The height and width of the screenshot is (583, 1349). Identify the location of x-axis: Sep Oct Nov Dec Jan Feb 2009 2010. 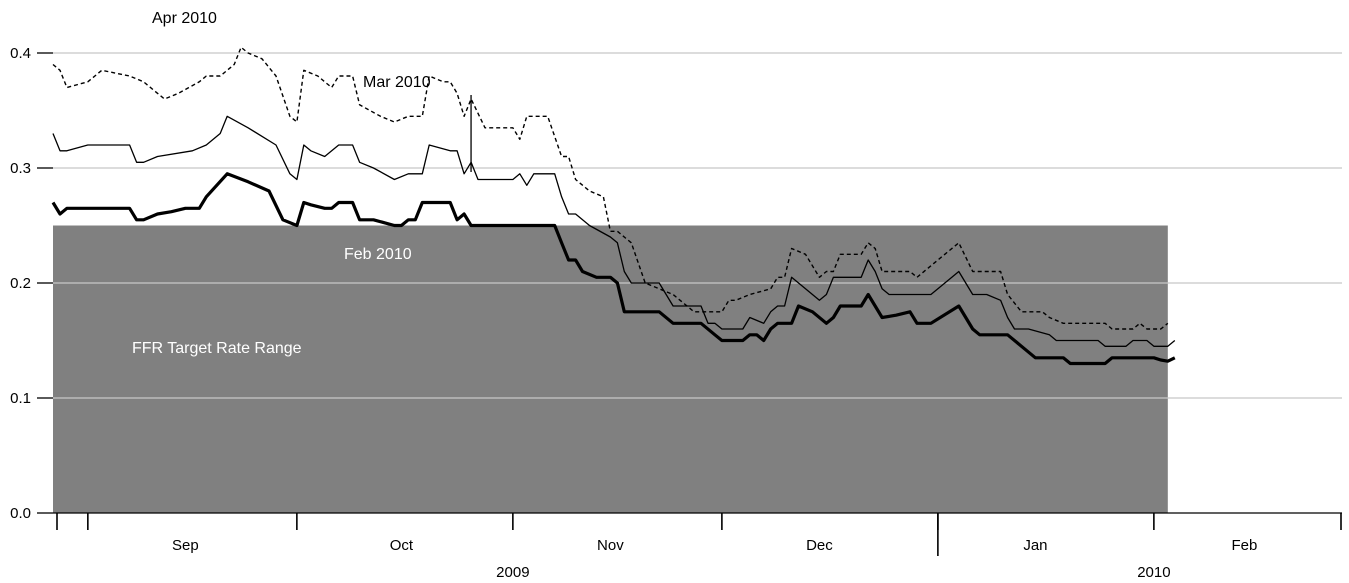
(697, 546).